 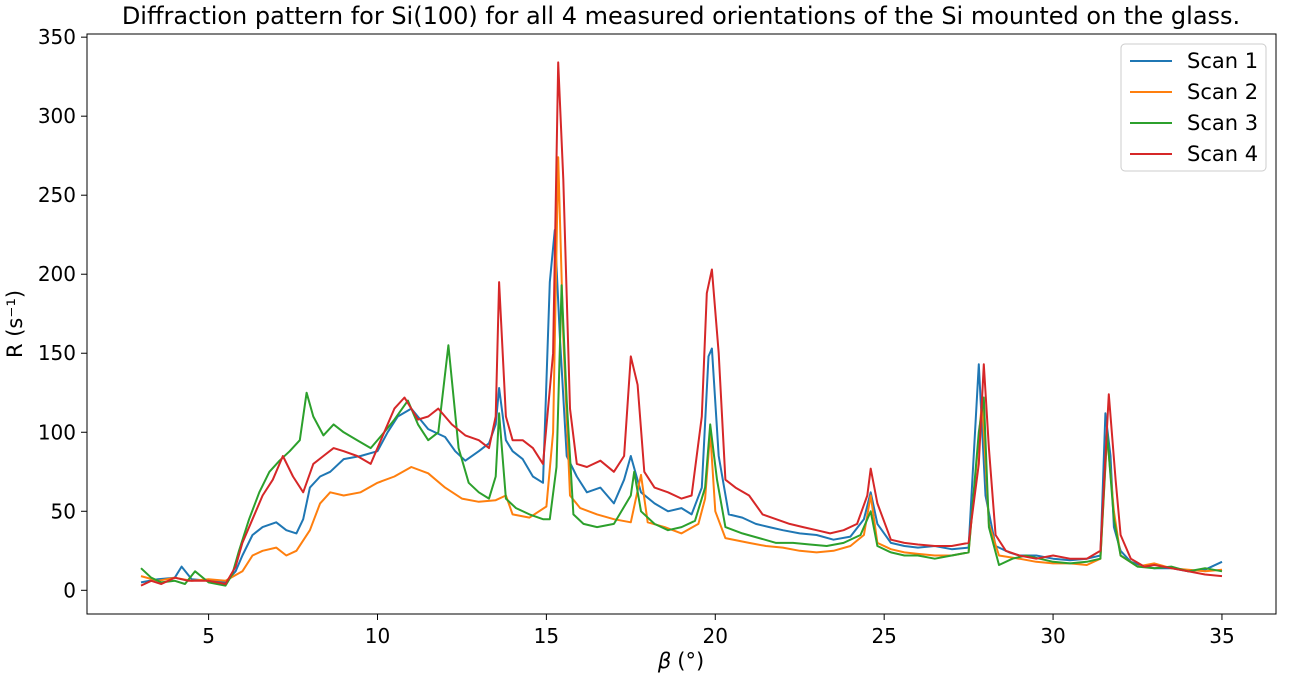 What do you see at coordinates (1222, 61) in the screenshot?
I see `legend-label-scan-1: Scan 1` at bounding box center [1222, 61].